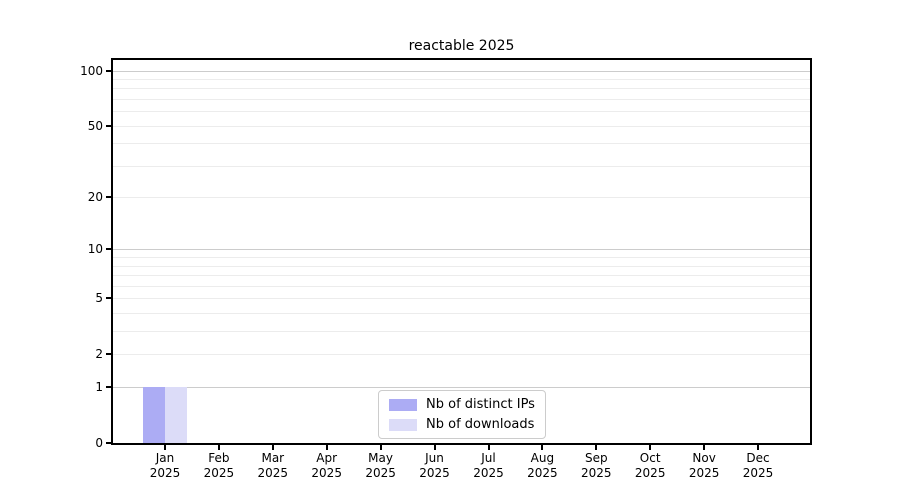 The image size is (900, 500). What do you see at coordinates (434, 465) in the screenshot?
I see `x-tick-label: Jun 2025` at bounding box center [434, 465].